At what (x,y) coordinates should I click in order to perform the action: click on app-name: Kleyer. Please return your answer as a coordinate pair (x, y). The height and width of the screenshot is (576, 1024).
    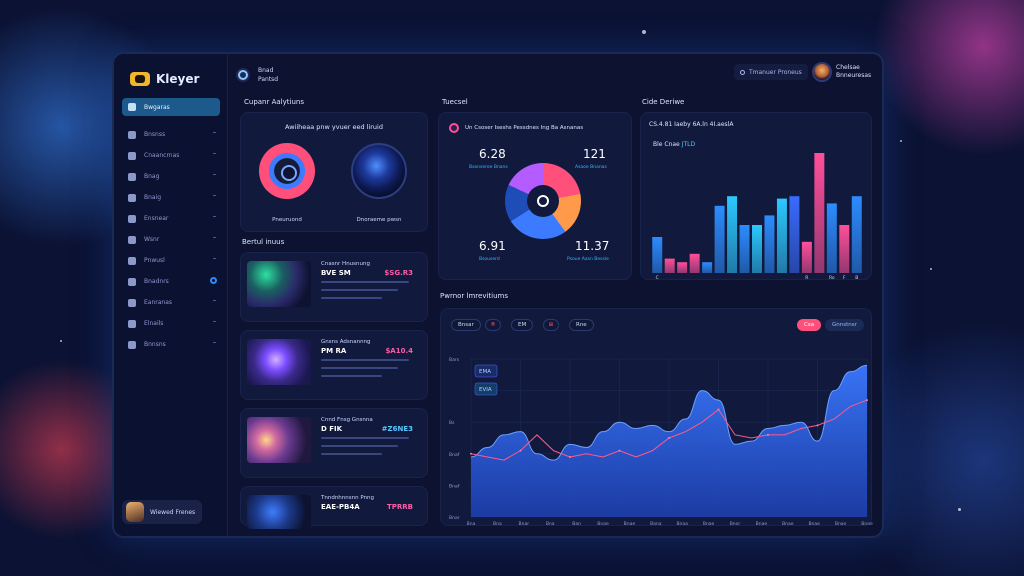
    Looking at the image, I should click on (178, 79).